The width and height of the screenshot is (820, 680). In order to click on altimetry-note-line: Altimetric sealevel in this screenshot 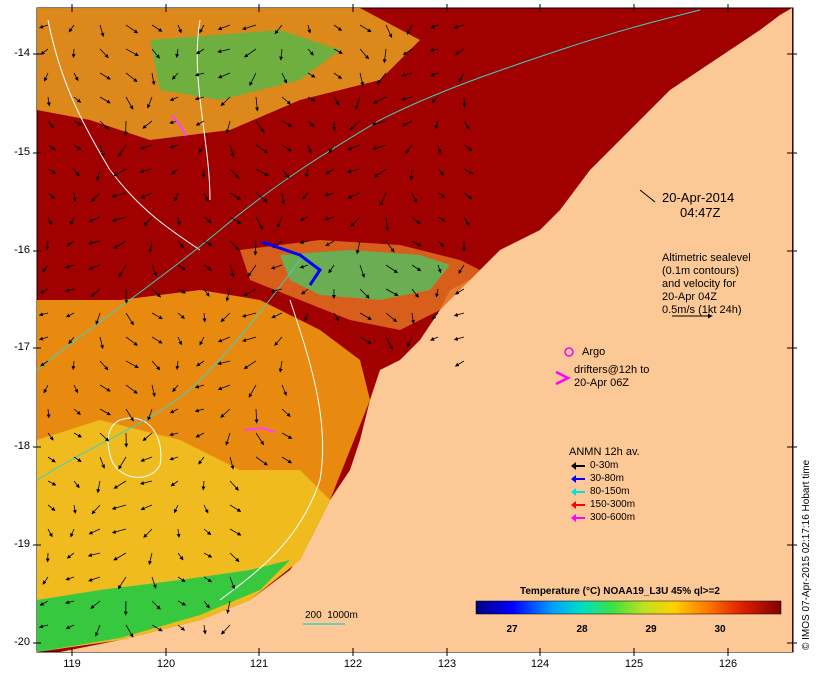, I will do `click(706, 258)`.